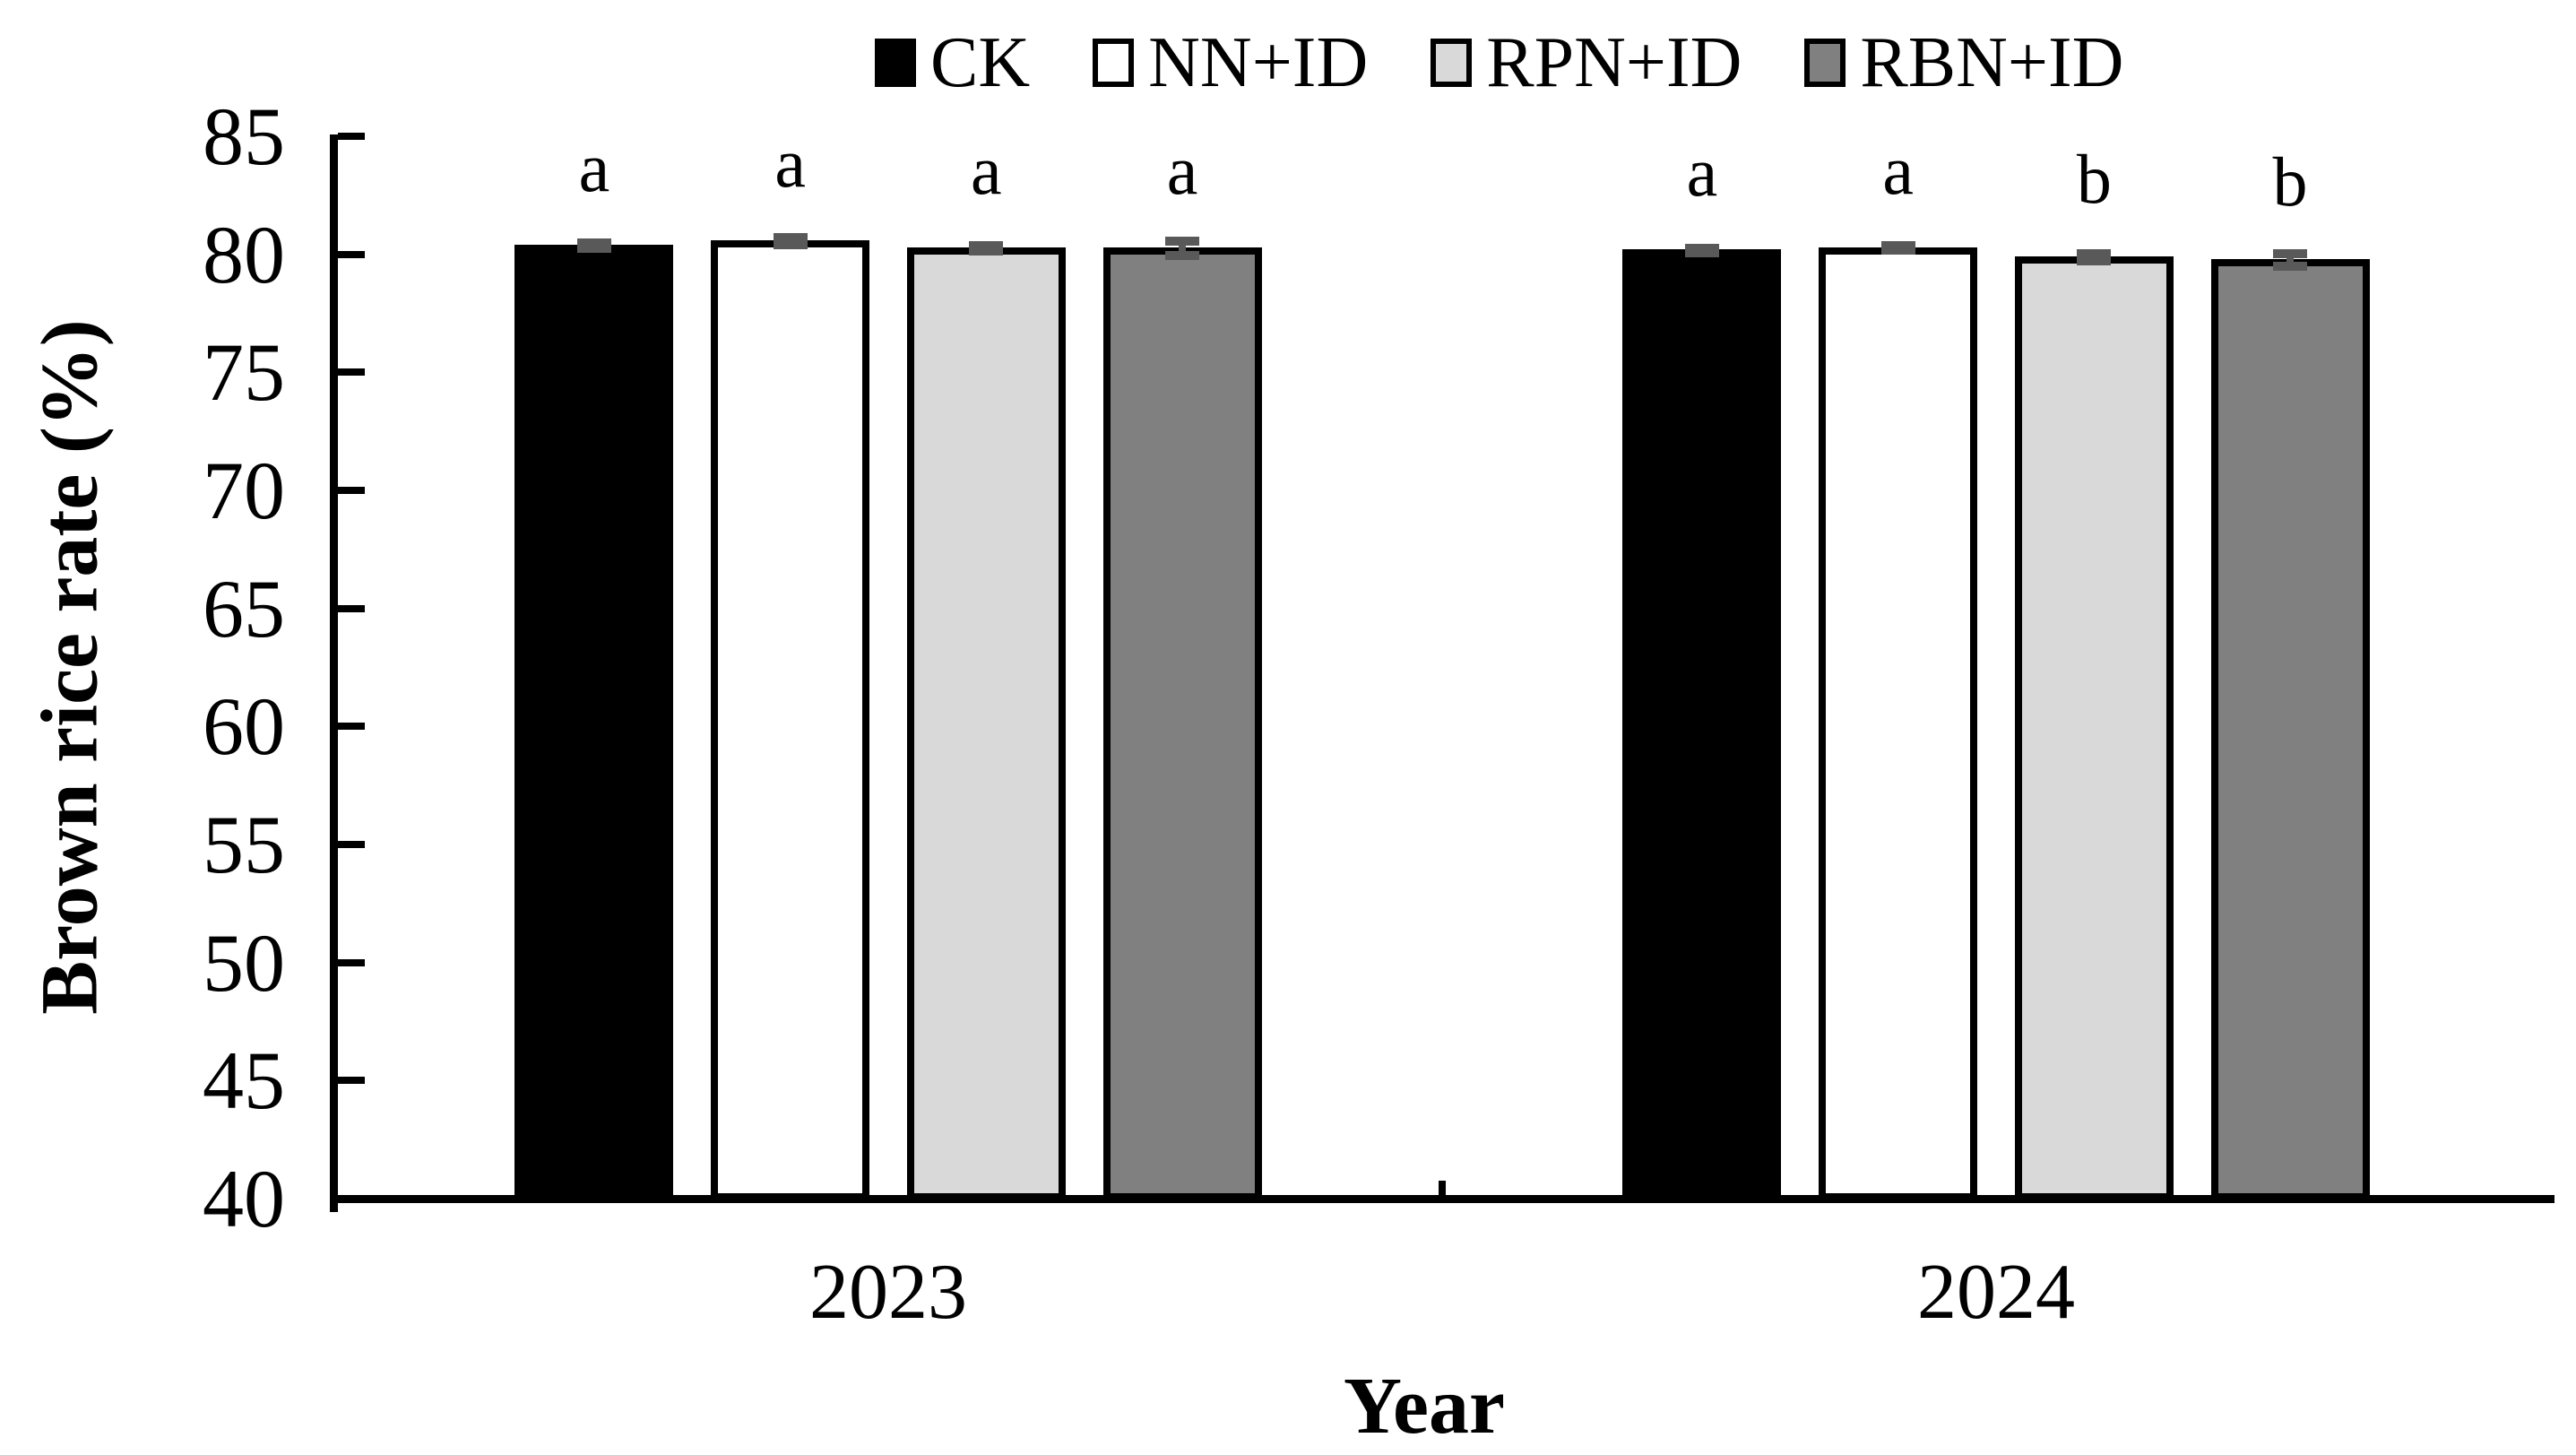 The width and height of the screenshot is (2576, 1455). Describe the element at coordinates (1442, 1199) in the screenshot. I see `x-axis-line` at that location.